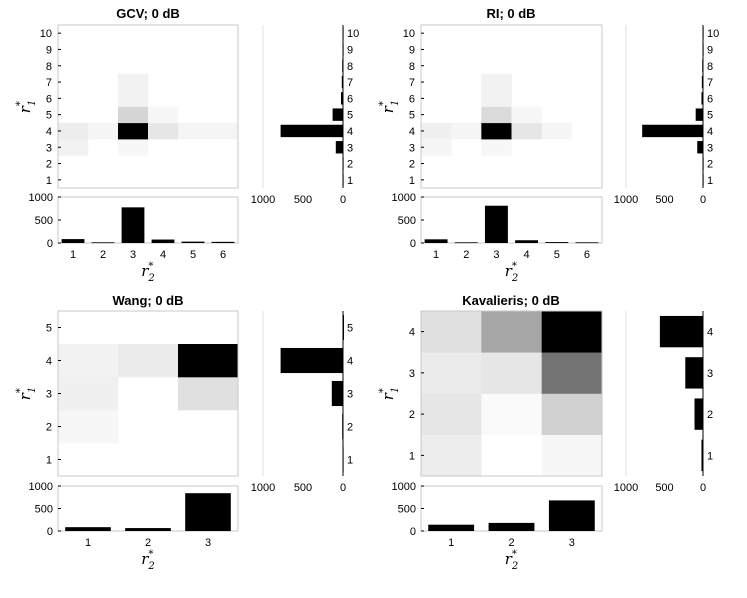 This screenshot has height=598, width=747. I want to click on x-tick-label: 5, so click(193, 255).